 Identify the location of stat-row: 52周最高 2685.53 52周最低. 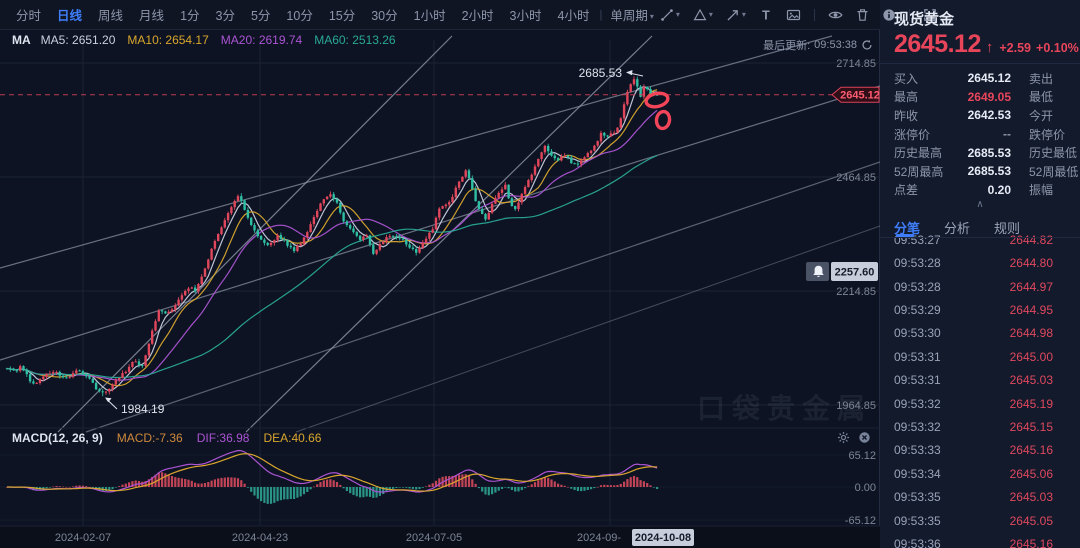
(987, 171).